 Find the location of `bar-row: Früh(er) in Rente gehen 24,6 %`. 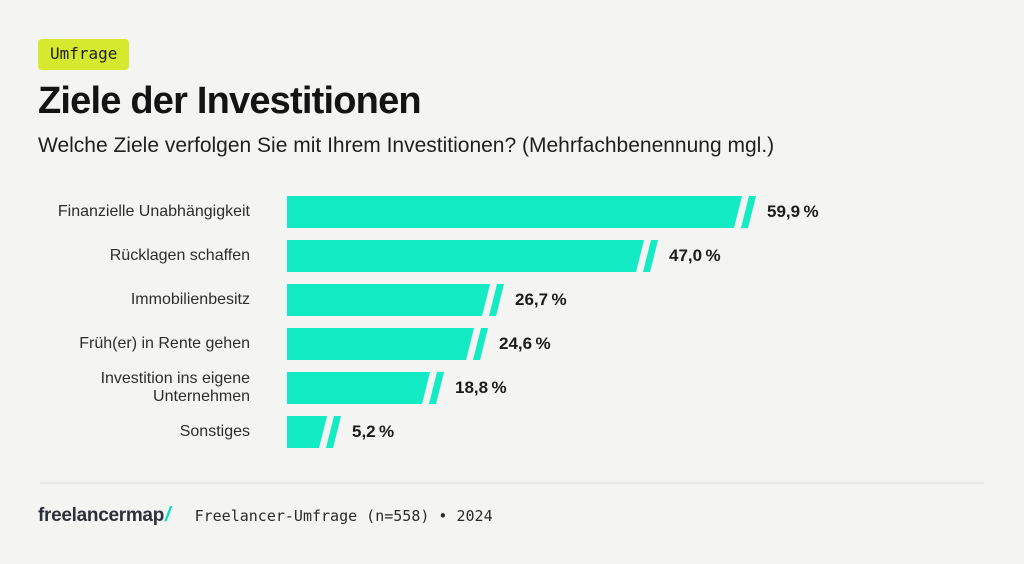

bar-row: Früh(er) in Rente gehen 24,6 % is located at coordinates (513, 344).